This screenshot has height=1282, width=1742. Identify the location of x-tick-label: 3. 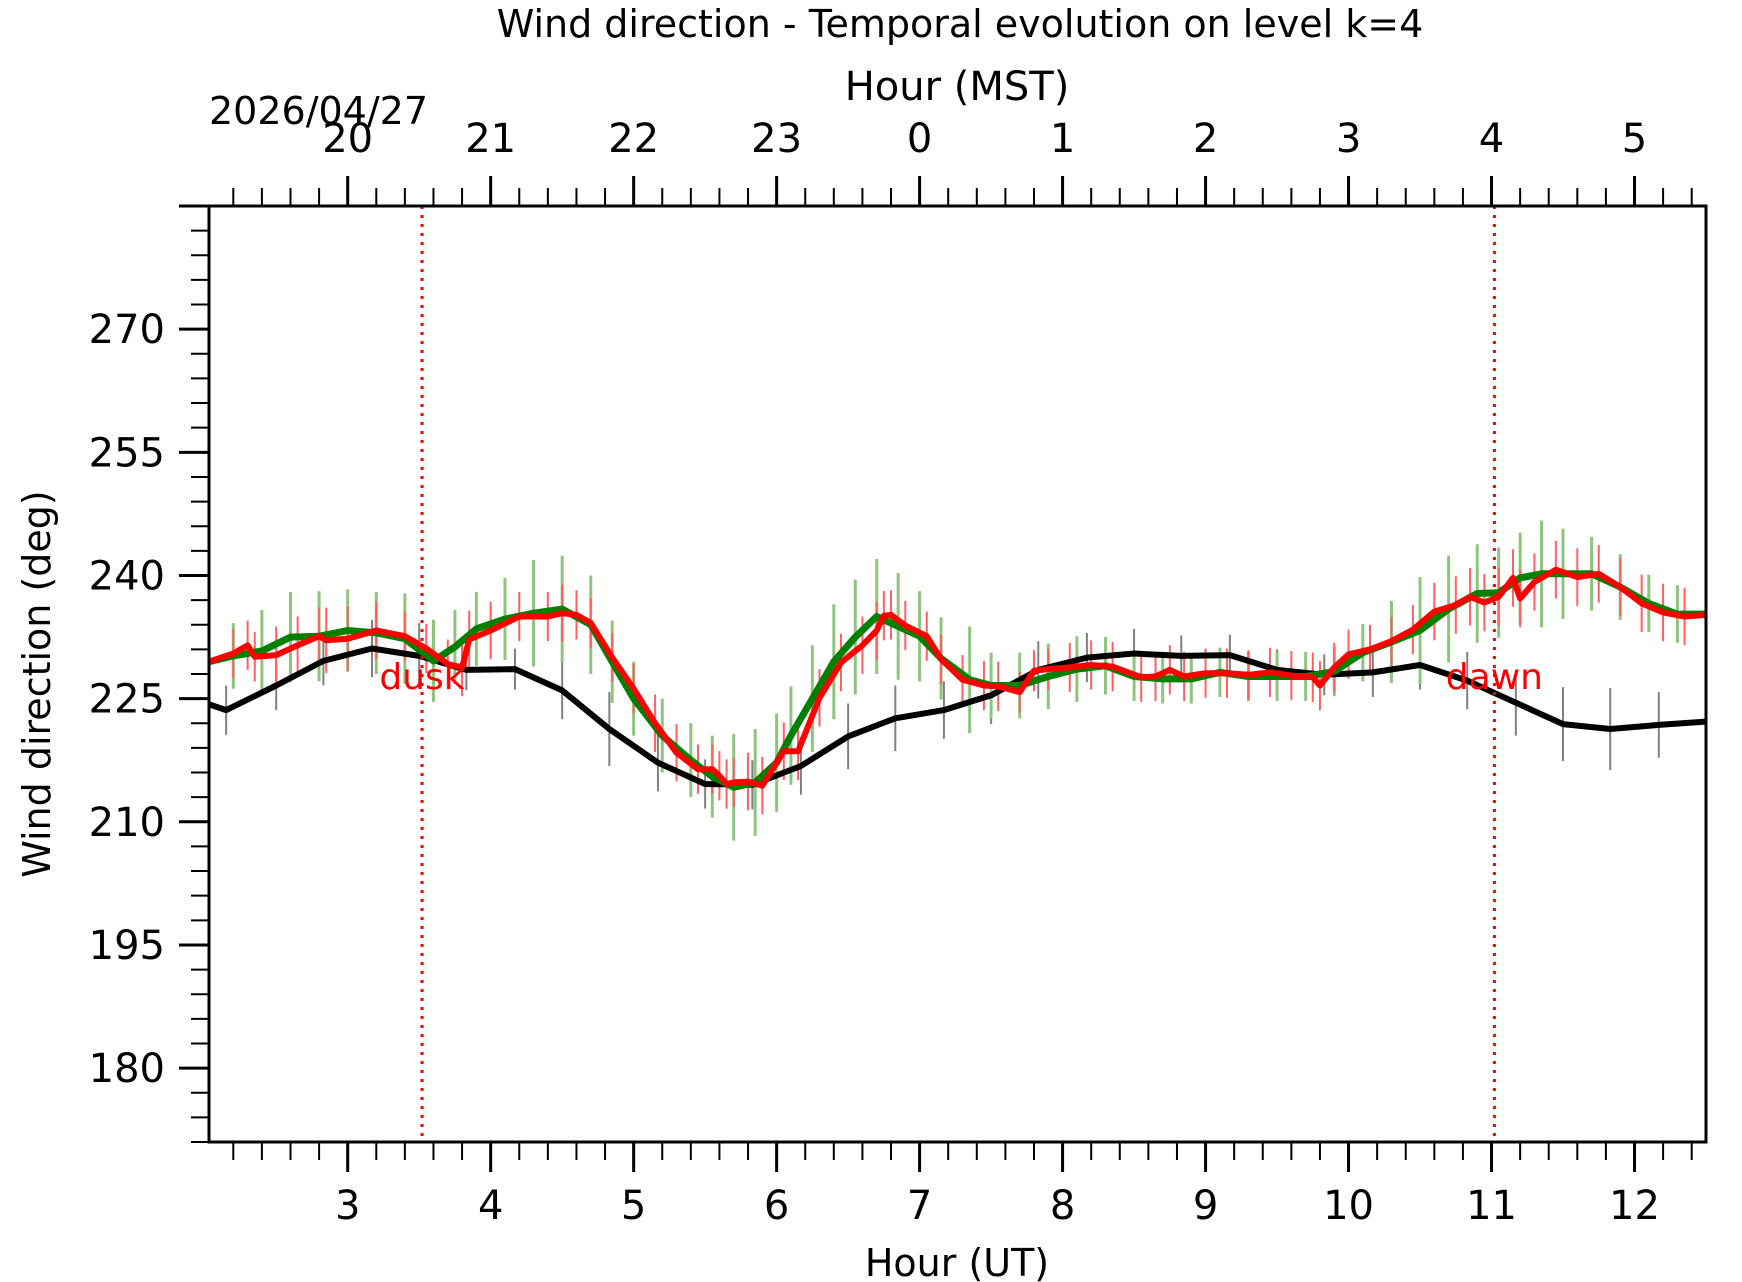
(347, 1206).